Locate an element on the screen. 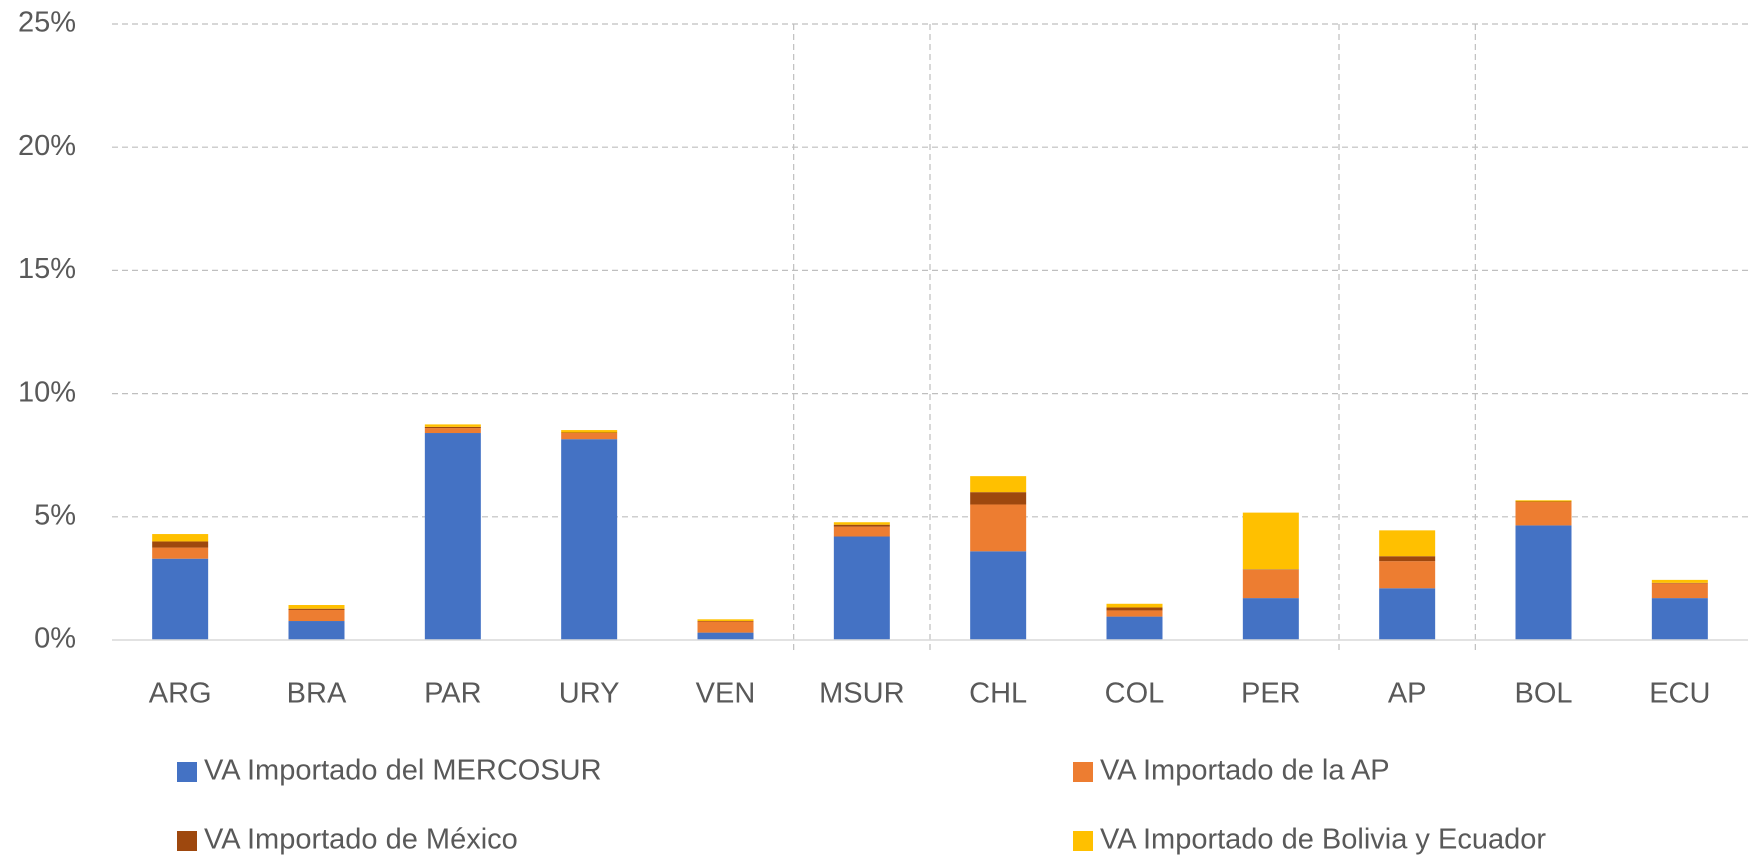 Image resolution: width=1752 pixels, height=862 pixels. x-tick-label: PER is located at coordinates (1271, 694).